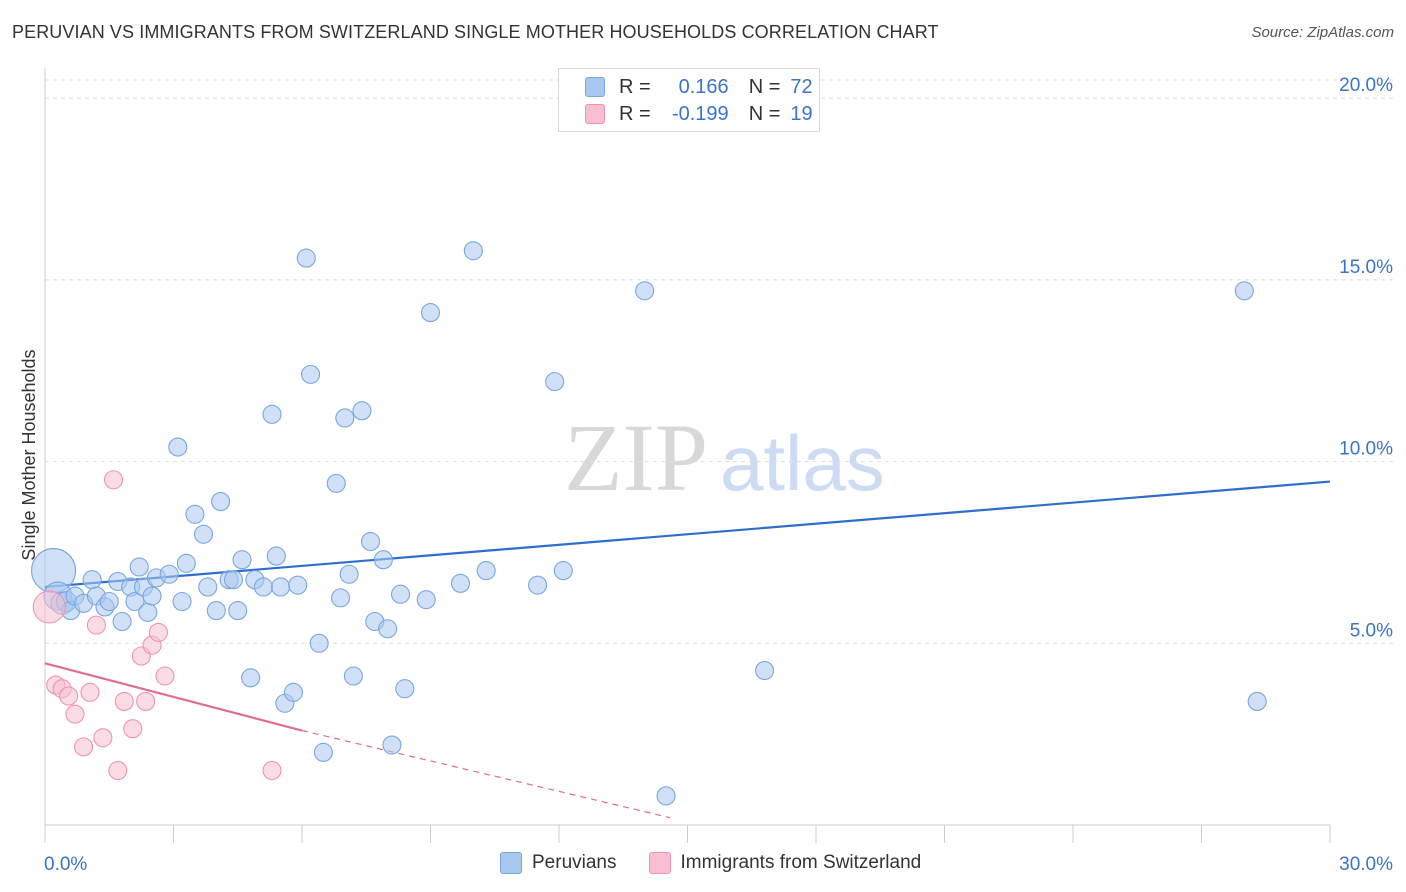 The image size is (1406, 892). I want to click on series-legend: Peruvians Immigrants from Switzerland, so click(726, 863).